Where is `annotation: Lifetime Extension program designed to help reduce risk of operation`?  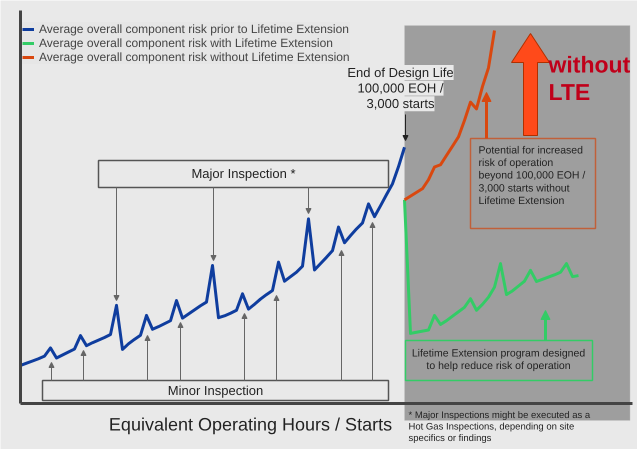
annotation: Lifetime Extension program designed to help reduce risk of operation is located at coordinates (499, 360).